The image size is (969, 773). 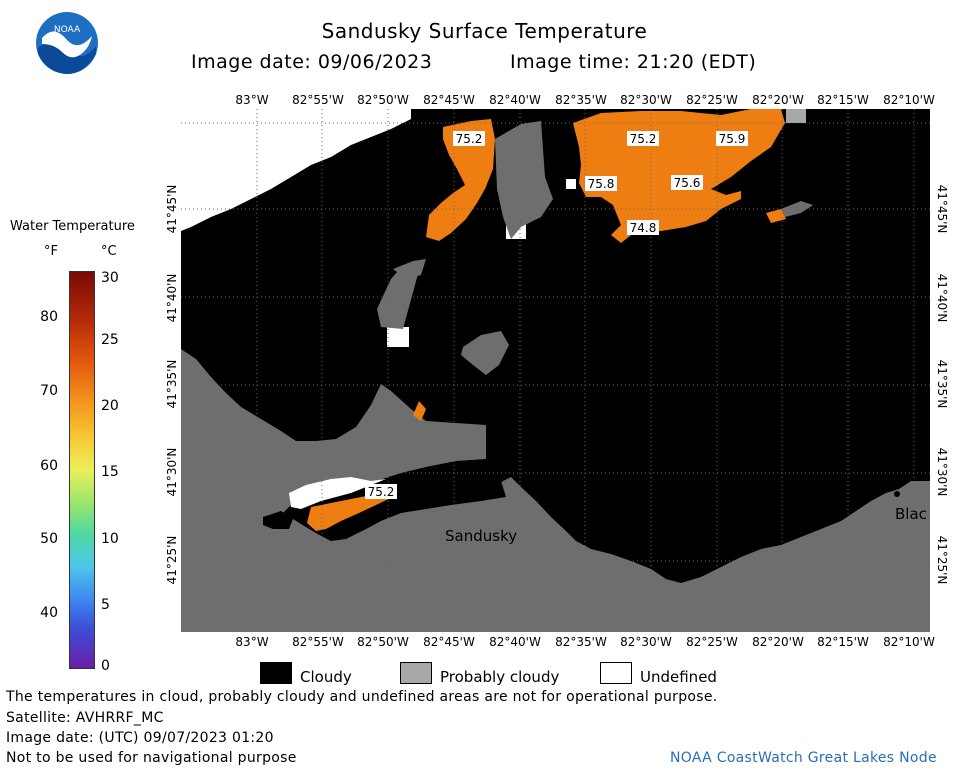 What do you see at coordinates (843, 100) in the screenshot?
I see `lon-top-82-15w: 82°15'W` at bounding box center [843, 100].